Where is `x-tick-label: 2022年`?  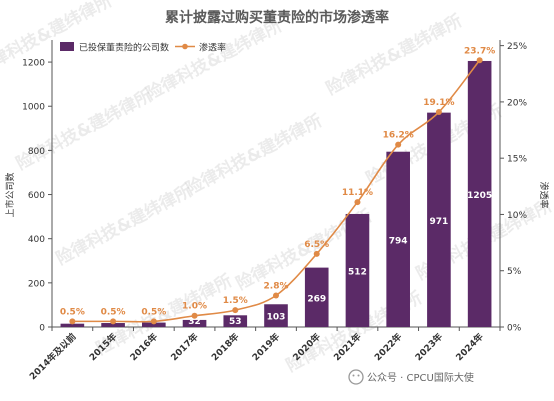 x-tick-label: 2022年 is located at coordinates (388, 347).